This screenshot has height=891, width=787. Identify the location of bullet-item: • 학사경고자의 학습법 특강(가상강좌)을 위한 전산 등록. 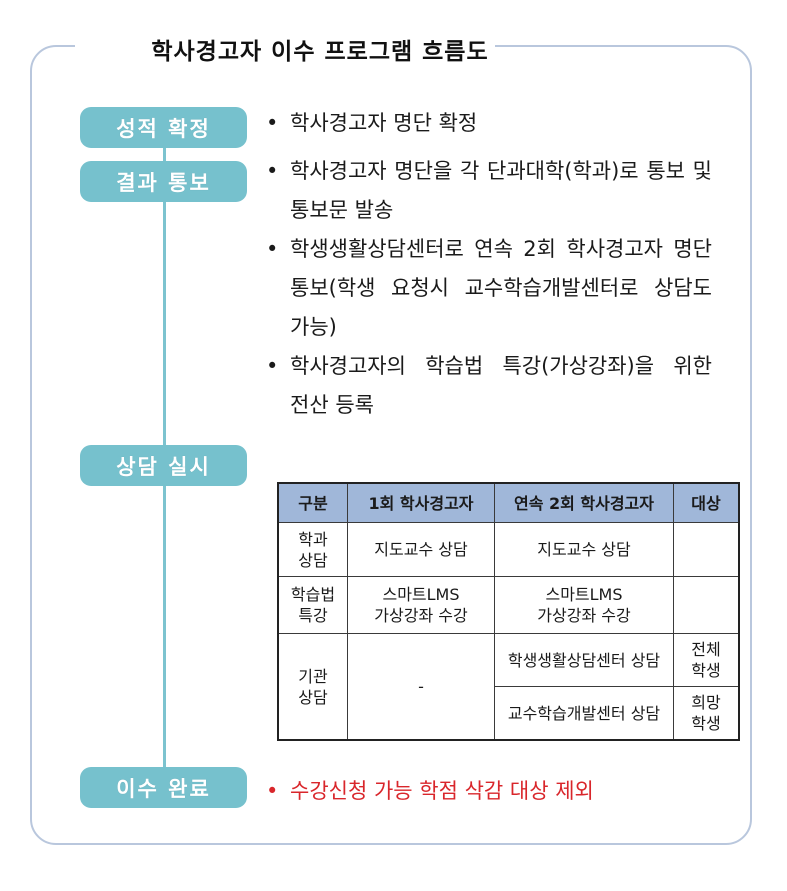
(487, 386).